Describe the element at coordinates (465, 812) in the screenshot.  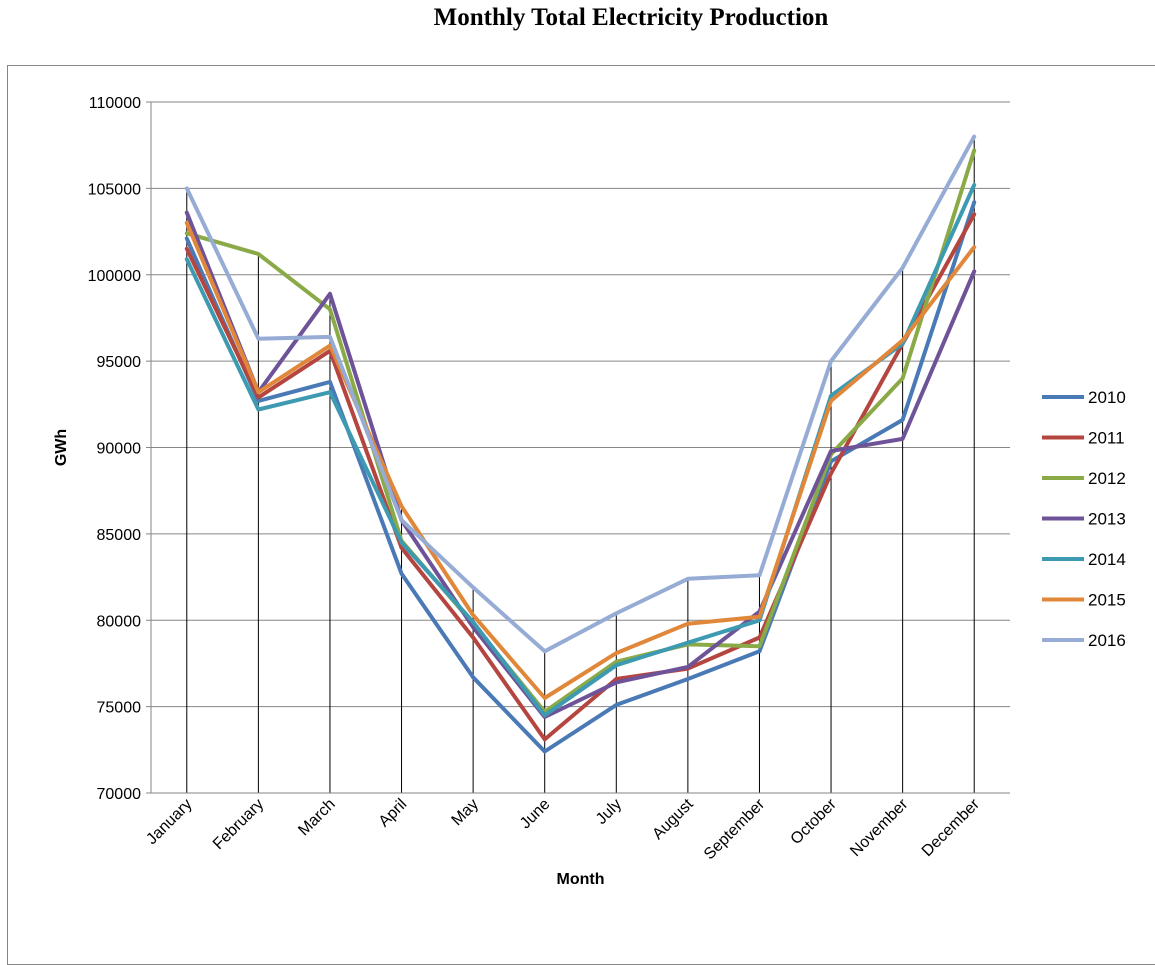
I see `x-tick-label: May` at that location.